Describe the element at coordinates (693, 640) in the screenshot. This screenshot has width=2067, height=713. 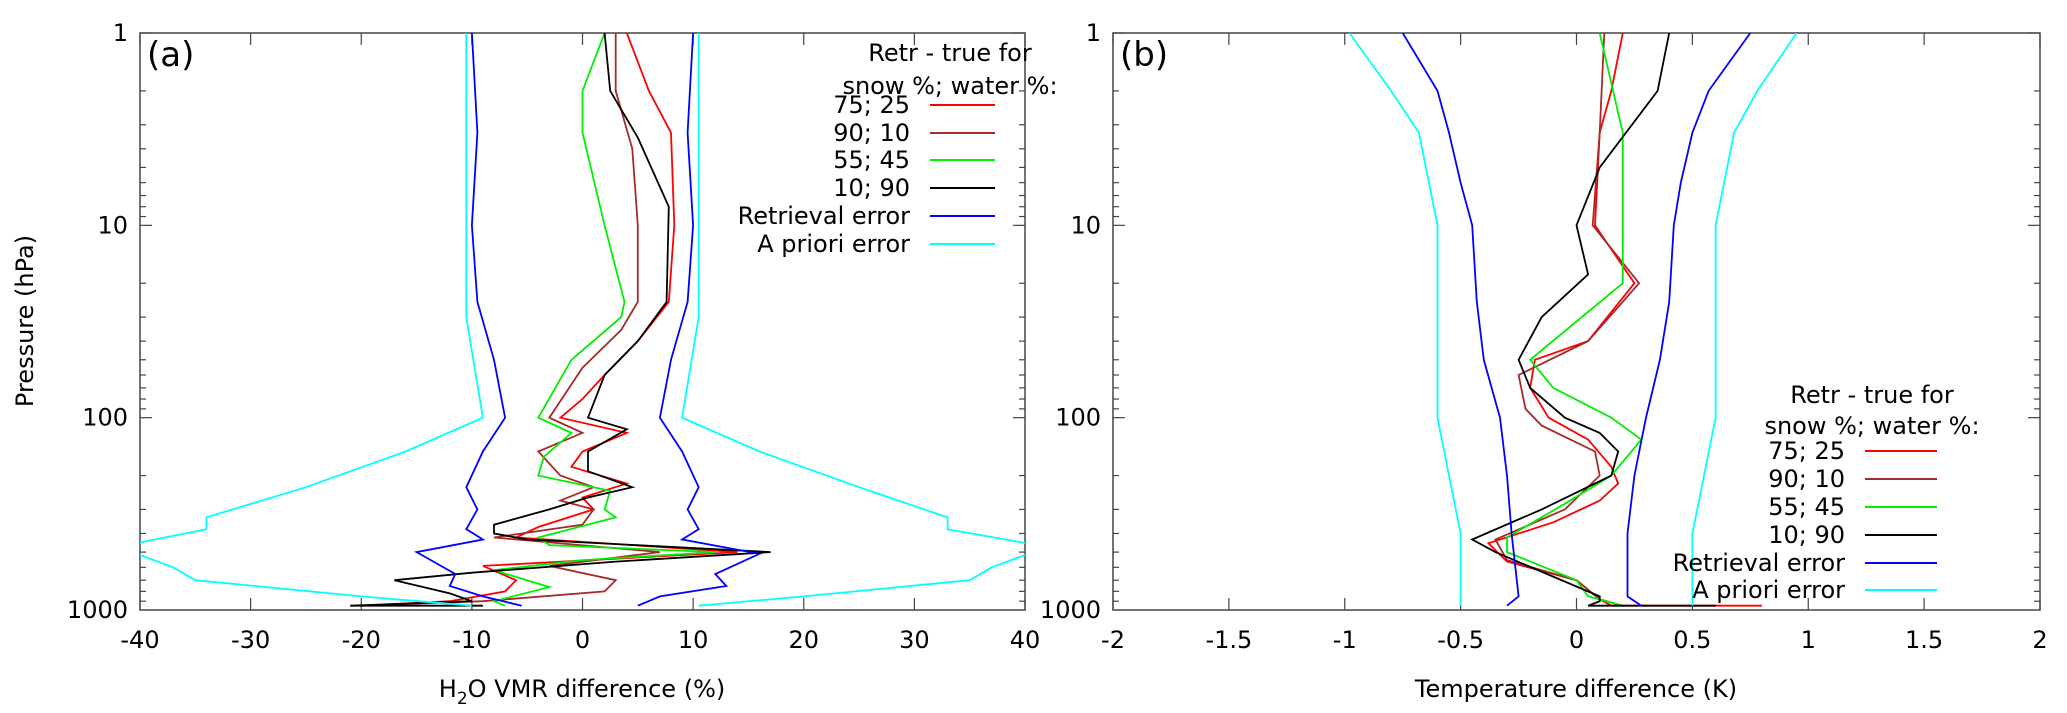
I see `x-tick-label: 10` at that location.